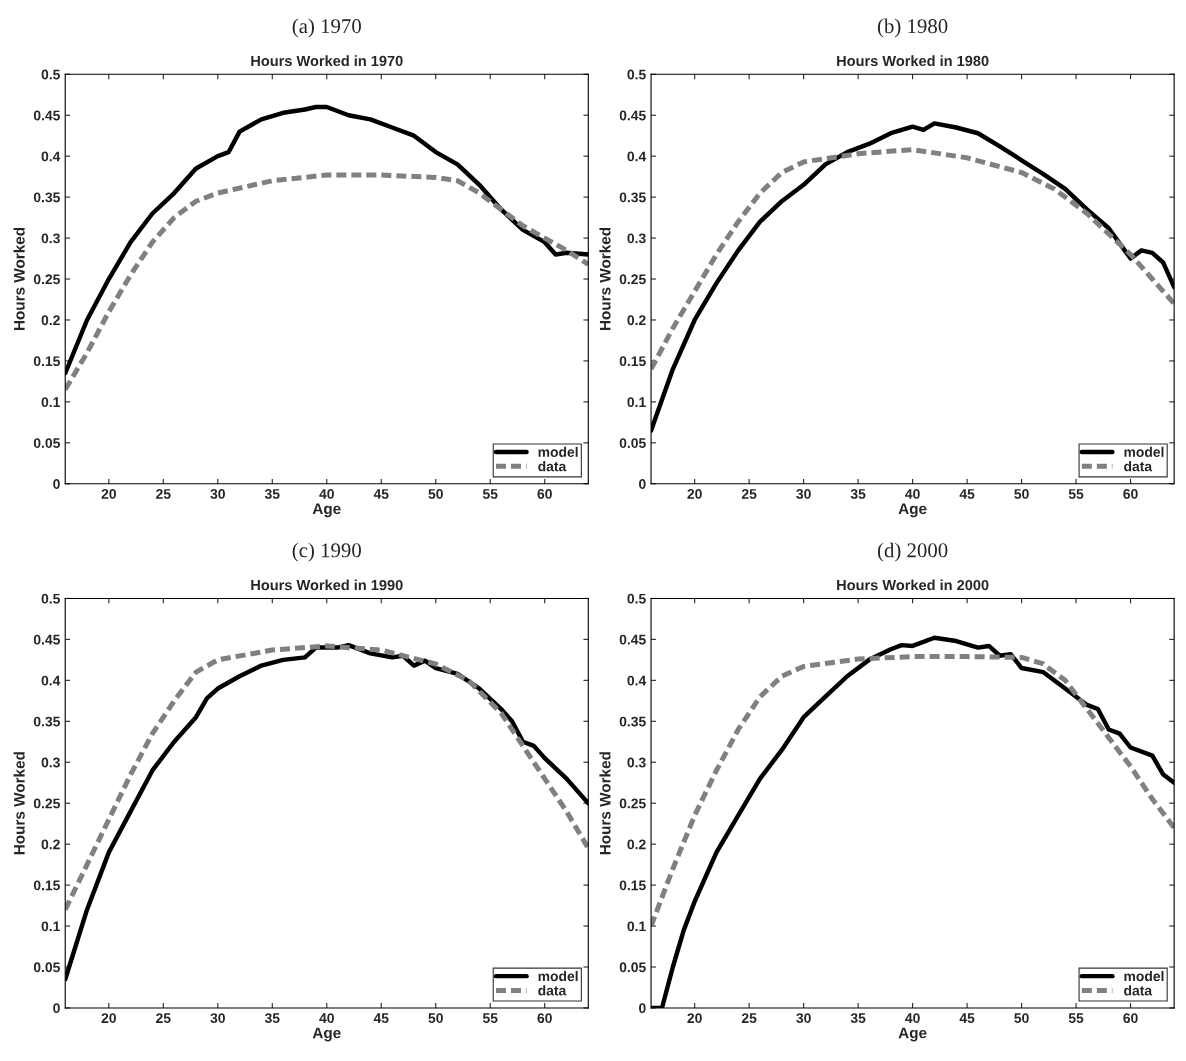 The width and height of the screenshot is (1186, 1061). I want to click on chart-title: Hours Worked in 1970, so click(327, 61).